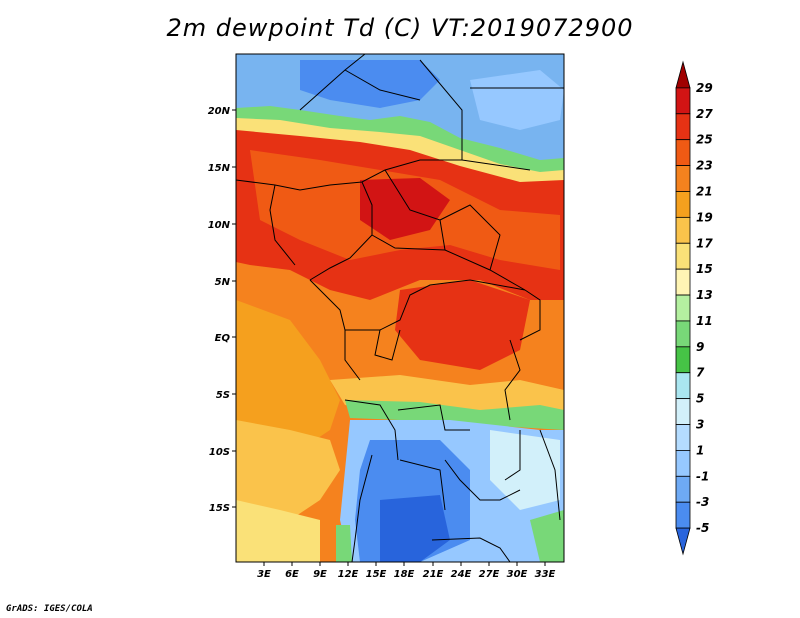 The height and width of the screenshot is (618, 800). What do you see at coordinates (704, 269) in the screenshot?
I see `colorbar-label: 15` at bounding box center [704, 269].